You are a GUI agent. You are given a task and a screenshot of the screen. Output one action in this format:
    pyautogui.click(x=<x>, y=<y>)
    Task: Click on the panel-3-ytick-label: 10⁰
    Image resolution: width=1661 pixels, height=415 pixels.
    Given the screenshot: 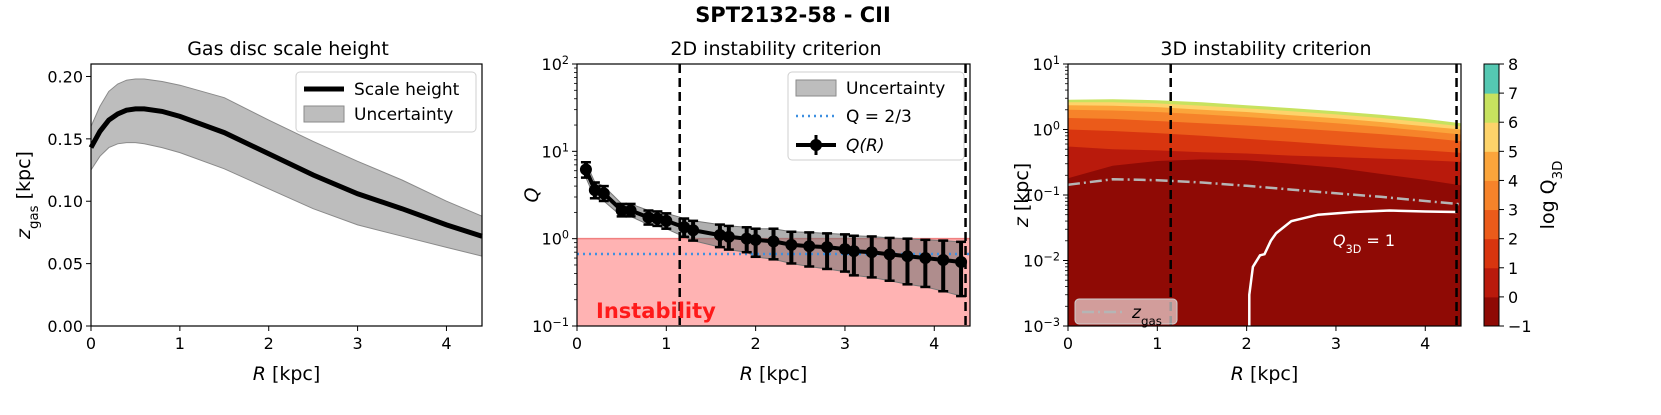 What is the action you would take?
    pyautogui.click(x=1046, y=129)
    